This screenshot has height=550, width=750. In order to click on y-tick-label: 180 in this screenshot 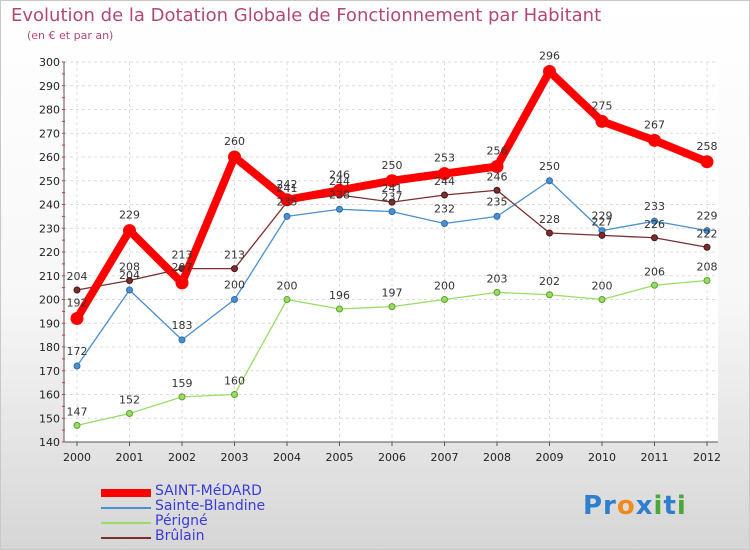, I will do `click(49, 347)`.